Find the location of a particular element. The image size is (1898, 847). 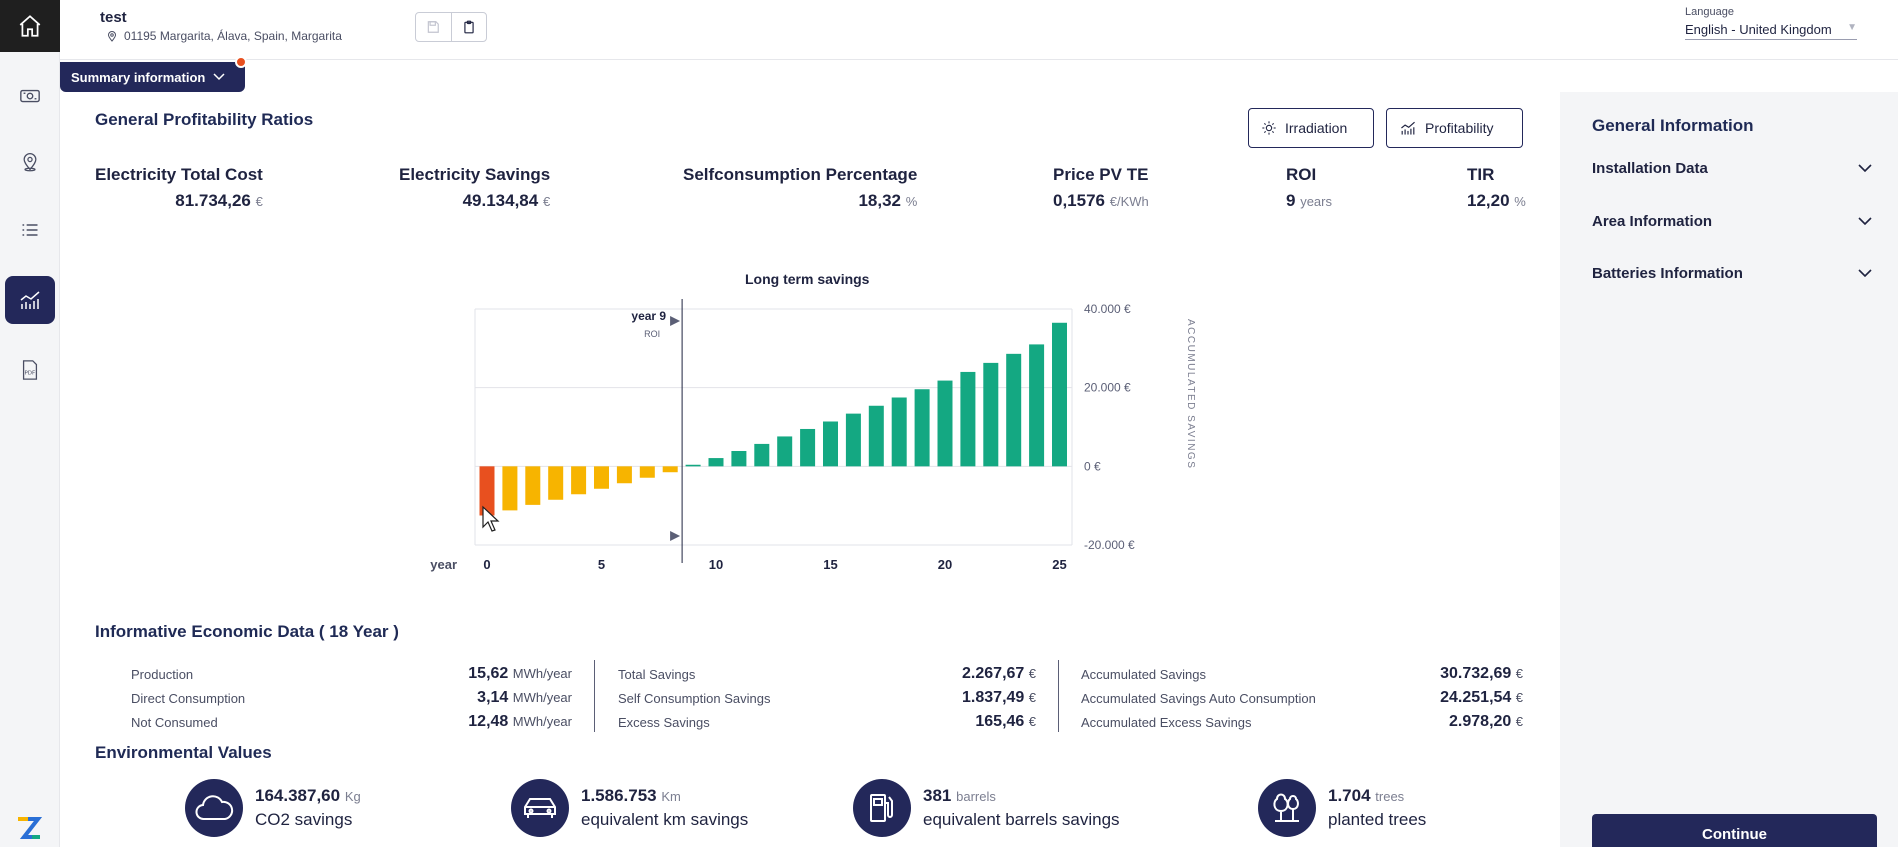

x-tick-label: 25 is located at coordinates (1059, 564).